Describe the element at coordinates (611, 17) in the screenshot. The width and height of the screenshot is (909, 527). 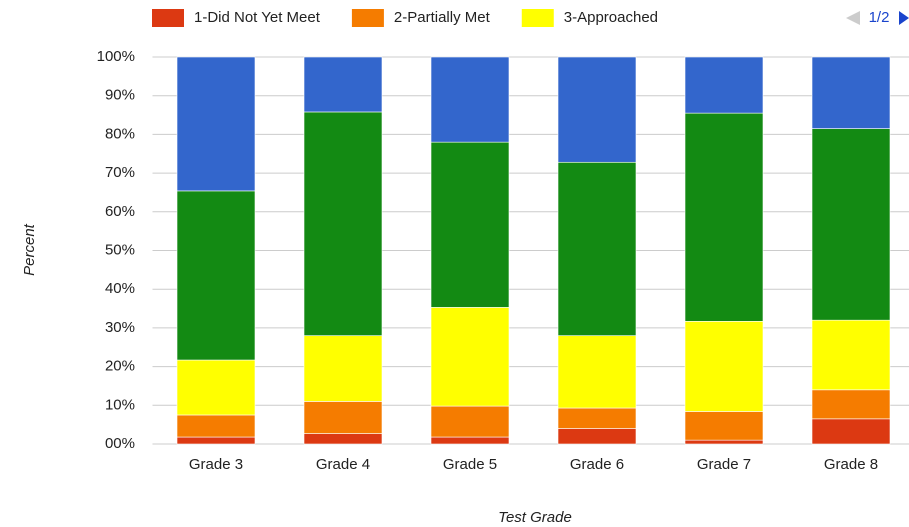
I see `legend-label: 3-Approached` at that location.